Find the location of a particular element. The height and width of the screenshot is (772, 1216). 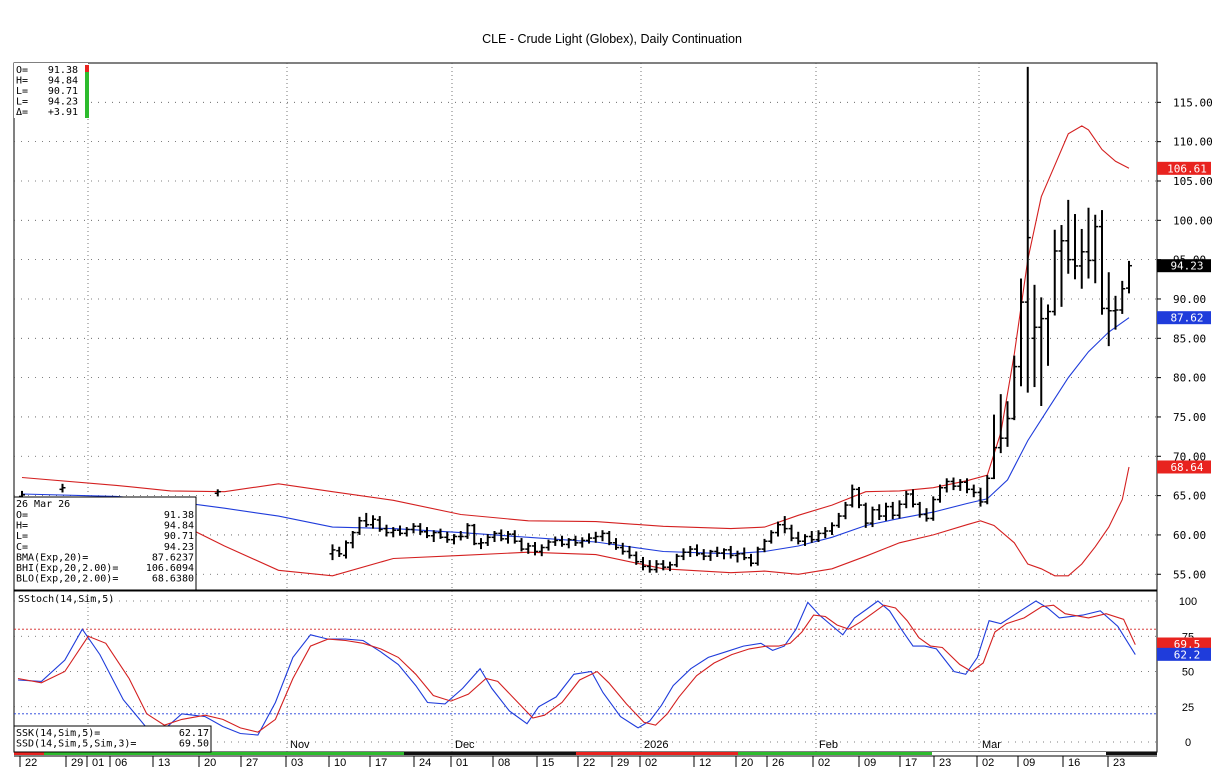

x-minor-label: 12 is located at coordinates (705, 763).